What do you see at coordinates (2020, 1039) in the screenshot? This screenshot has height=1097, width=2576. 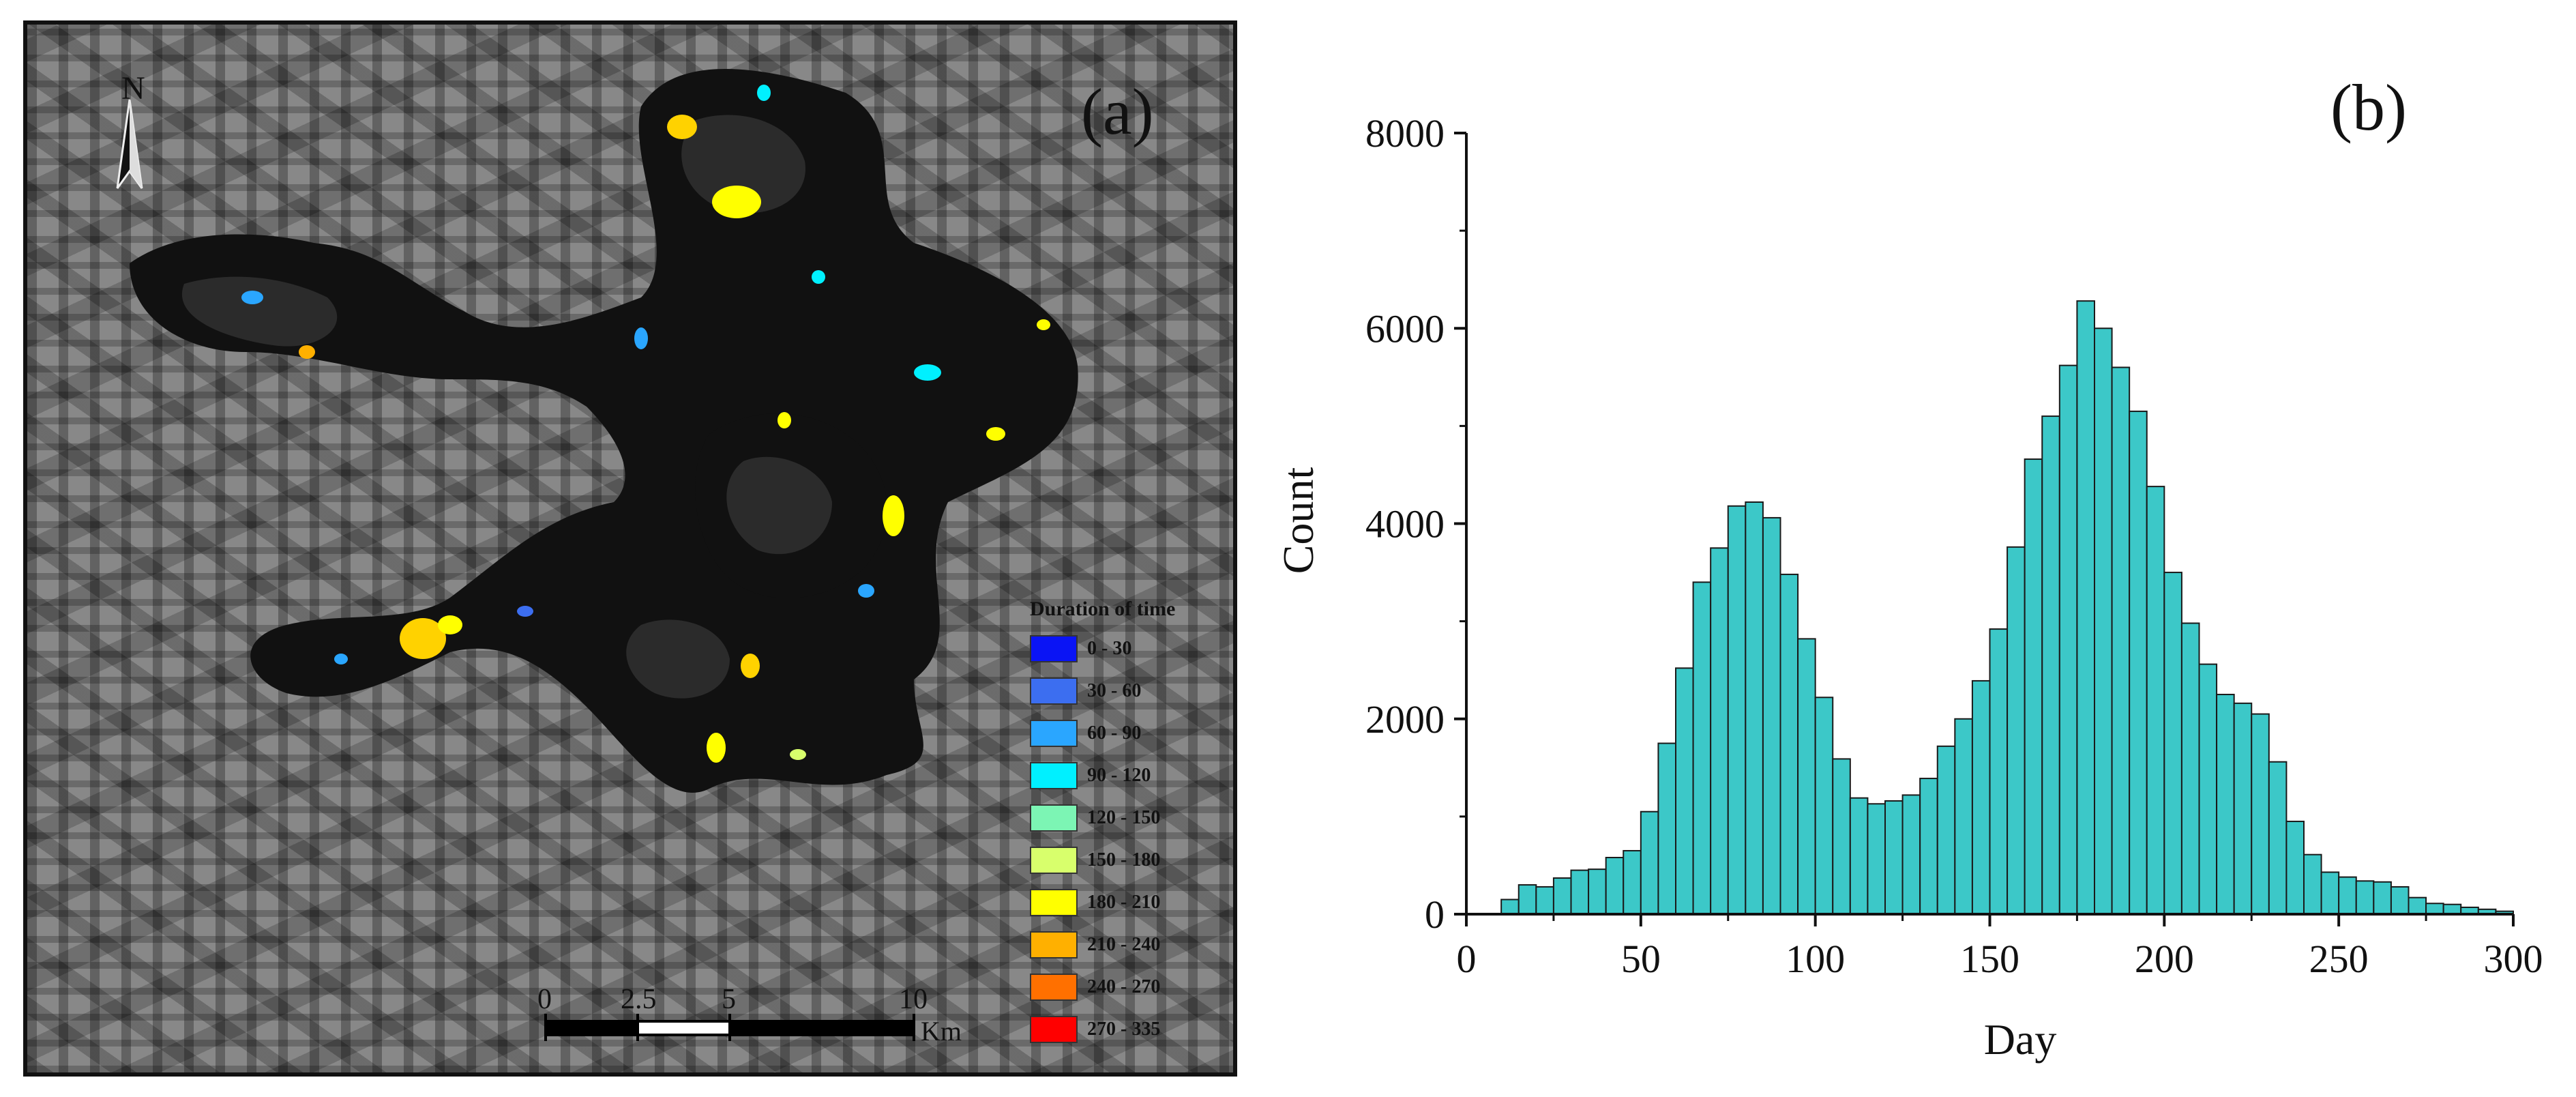 I see `x-axis-label: Day` at bounding box center [2020, 1039].